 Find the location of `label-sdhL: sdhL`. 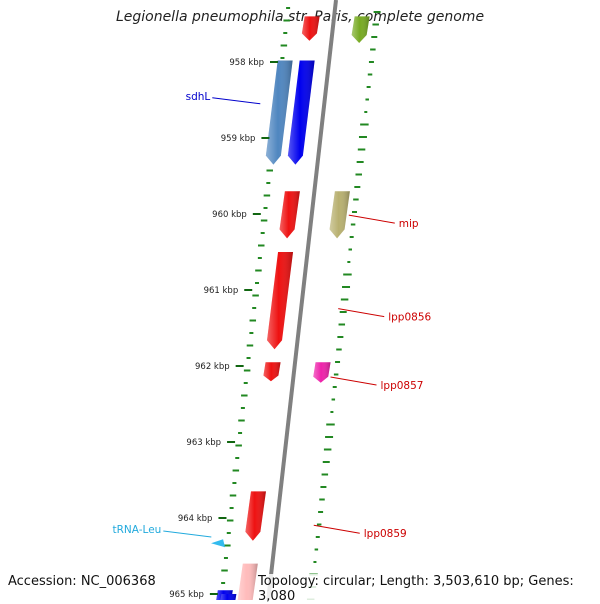

label-sdhL: sdhL is located at coordinates (223, 98).